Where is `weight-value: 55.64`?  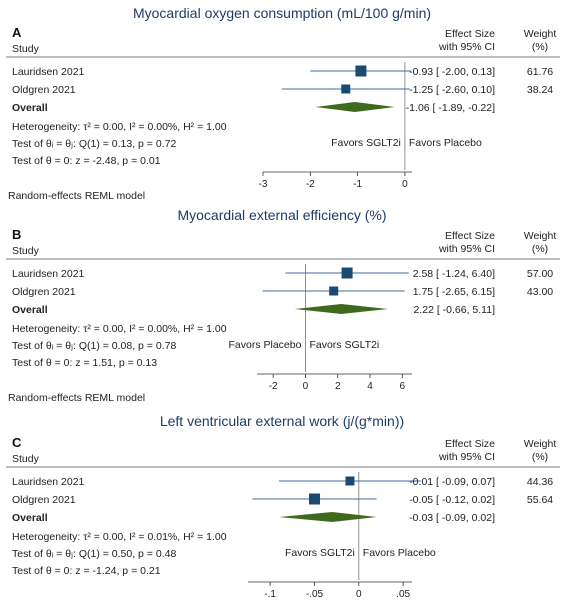 weight-value: 55.64 is located at coordinates (540, 500).